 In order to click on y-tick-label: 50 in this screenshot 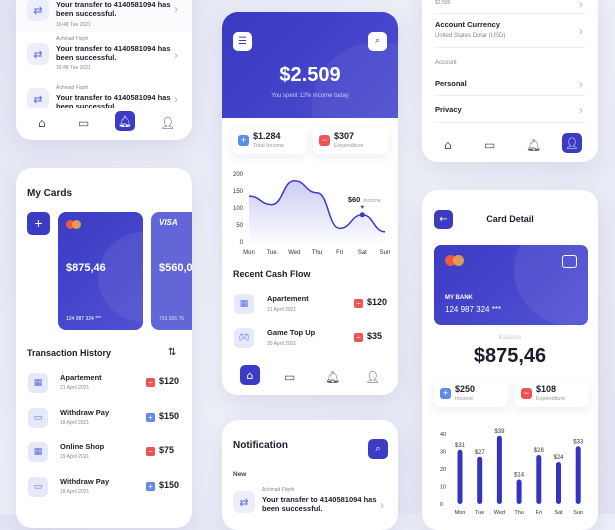, I will do `click(239, 226)`.